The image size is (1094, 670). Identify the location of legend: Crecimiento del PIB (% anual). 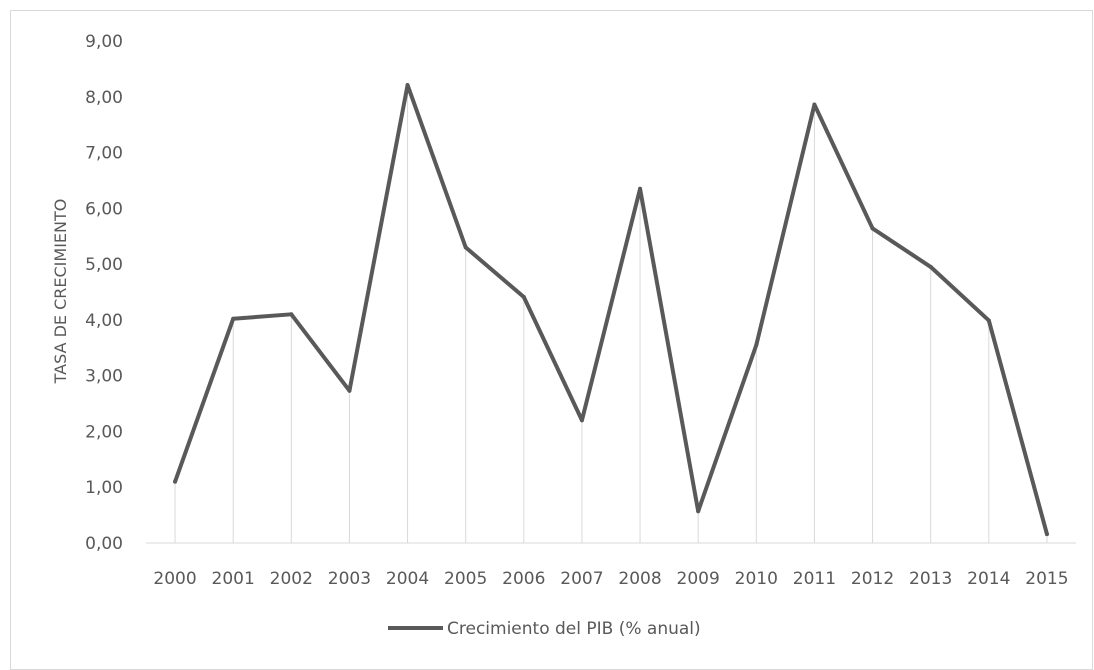
(544, 629).